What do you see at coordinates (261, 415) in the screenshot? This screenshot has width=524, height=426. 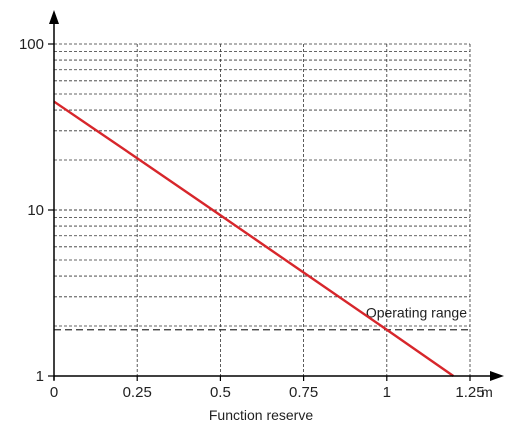 I see `x-axis-title: Function reserve` at bounding box center [261, 415].